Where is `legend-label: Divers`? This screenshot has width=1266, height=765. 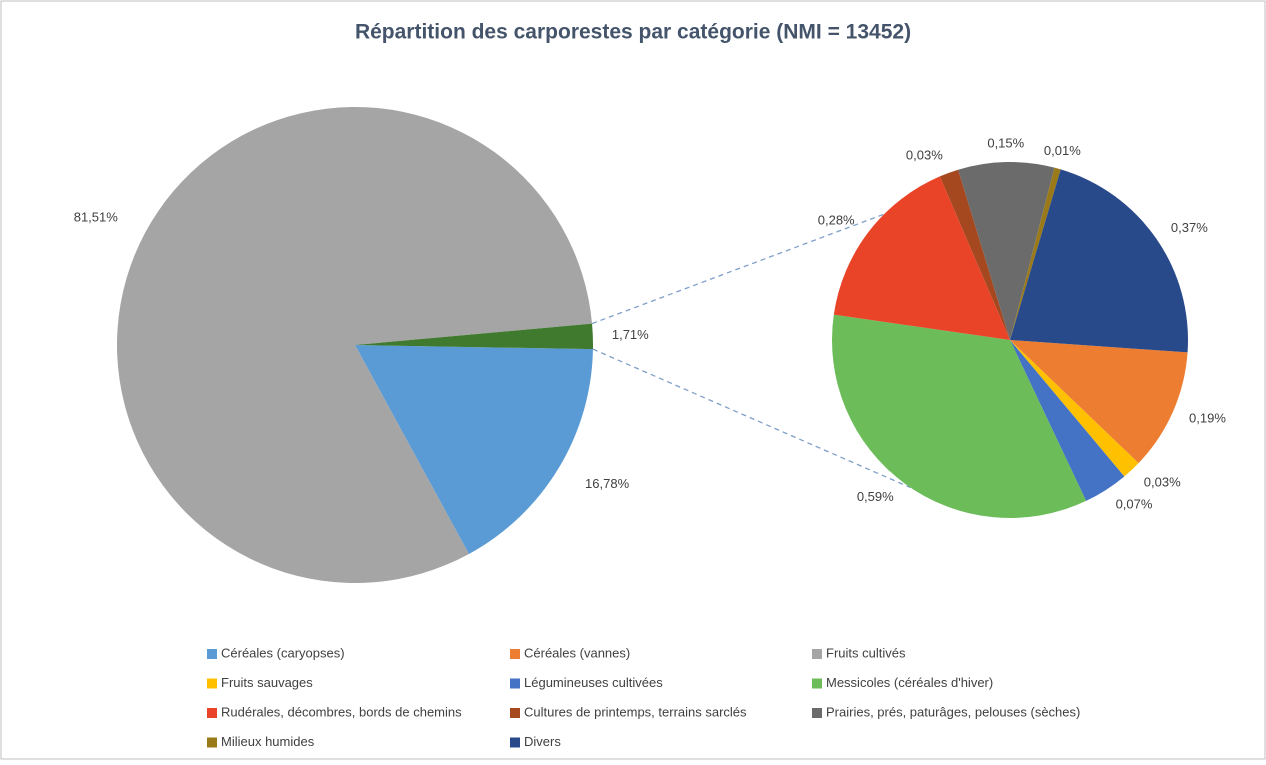 legend-label: Divers is located at coordinates (542, 741).